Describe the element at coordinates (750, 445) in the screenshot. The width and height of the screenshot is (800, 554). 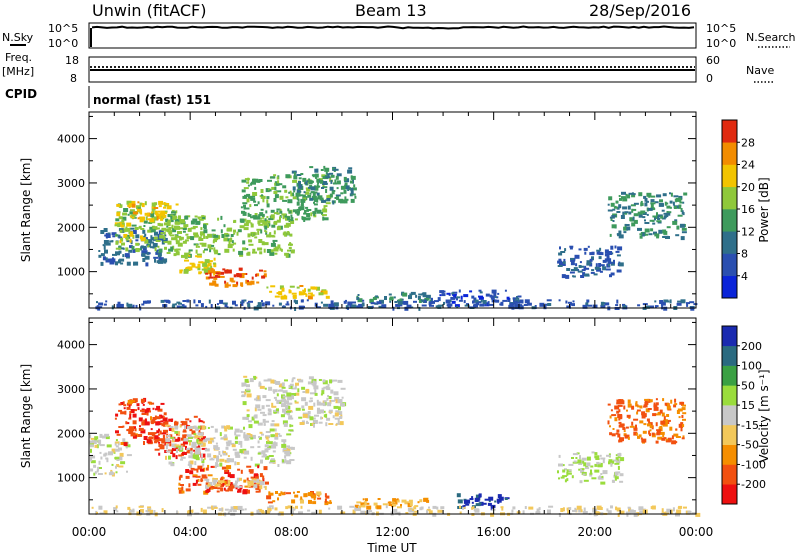
I see `velocity-colorbar-tick-label-5: -50` at that location.